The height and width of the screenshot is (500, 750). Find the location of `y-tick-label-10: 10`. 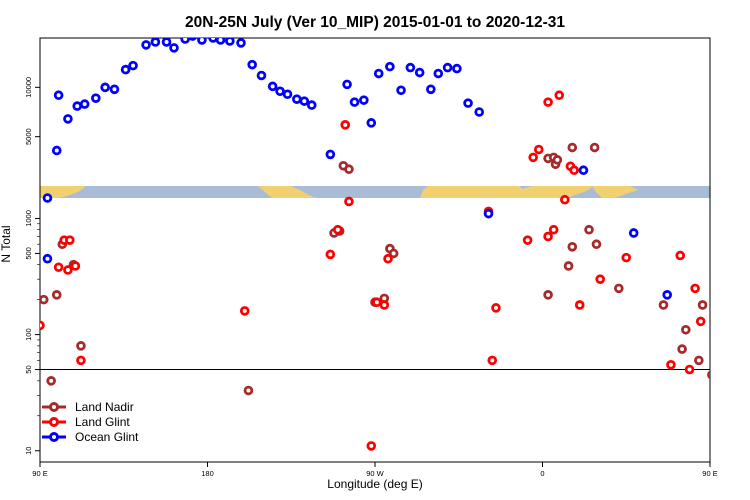

y-tick-label-10: 10 is located at coordinates (28, 451).